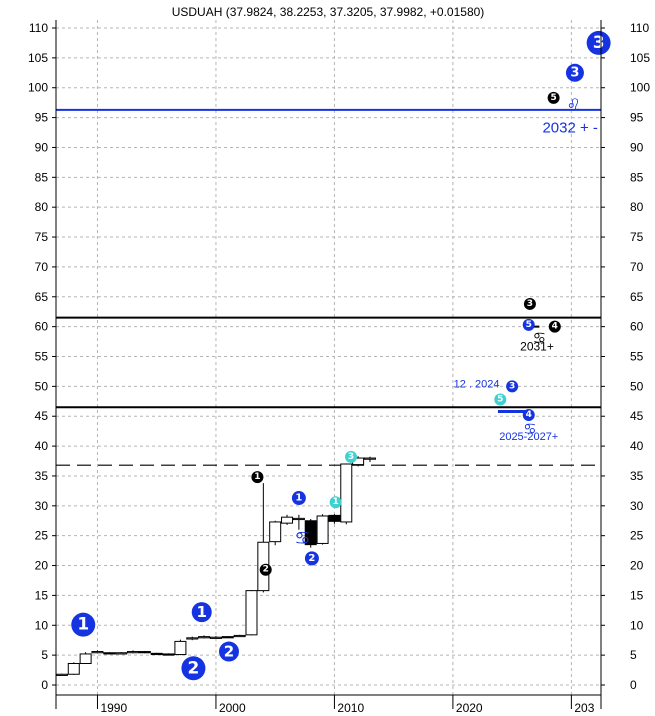 This screenshot has width=655, height=716. What do you see at coordinates (42, 177) in the screenshot?
I see `y-tick-label: 85` at bounding box center [42, 177].